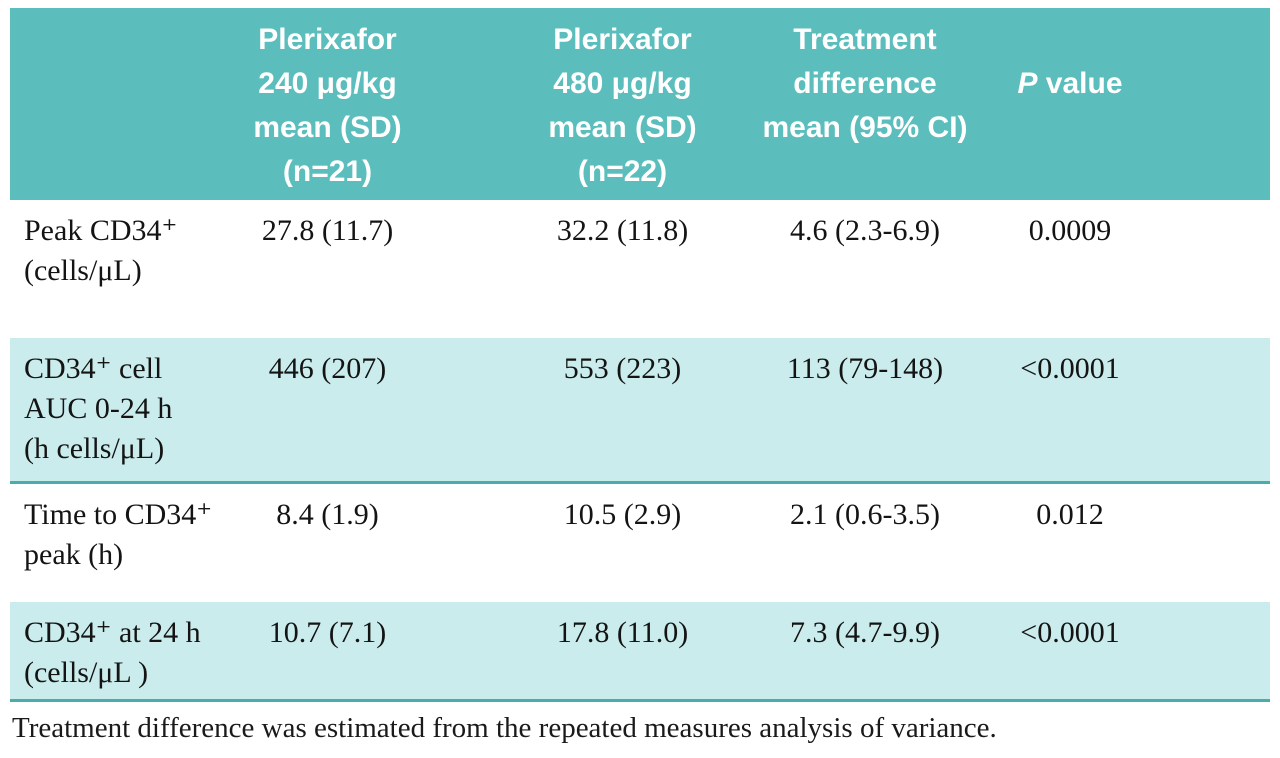  I want to click on cell-difference: 113 (79-148), so click(865, 411).